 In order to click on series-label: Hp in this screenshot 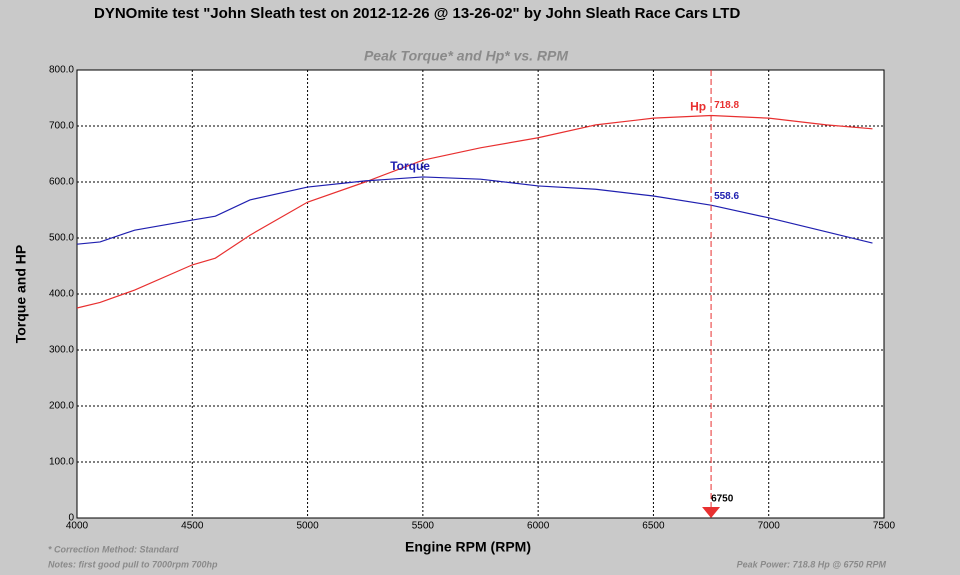, I will do `click(698, 107)`.